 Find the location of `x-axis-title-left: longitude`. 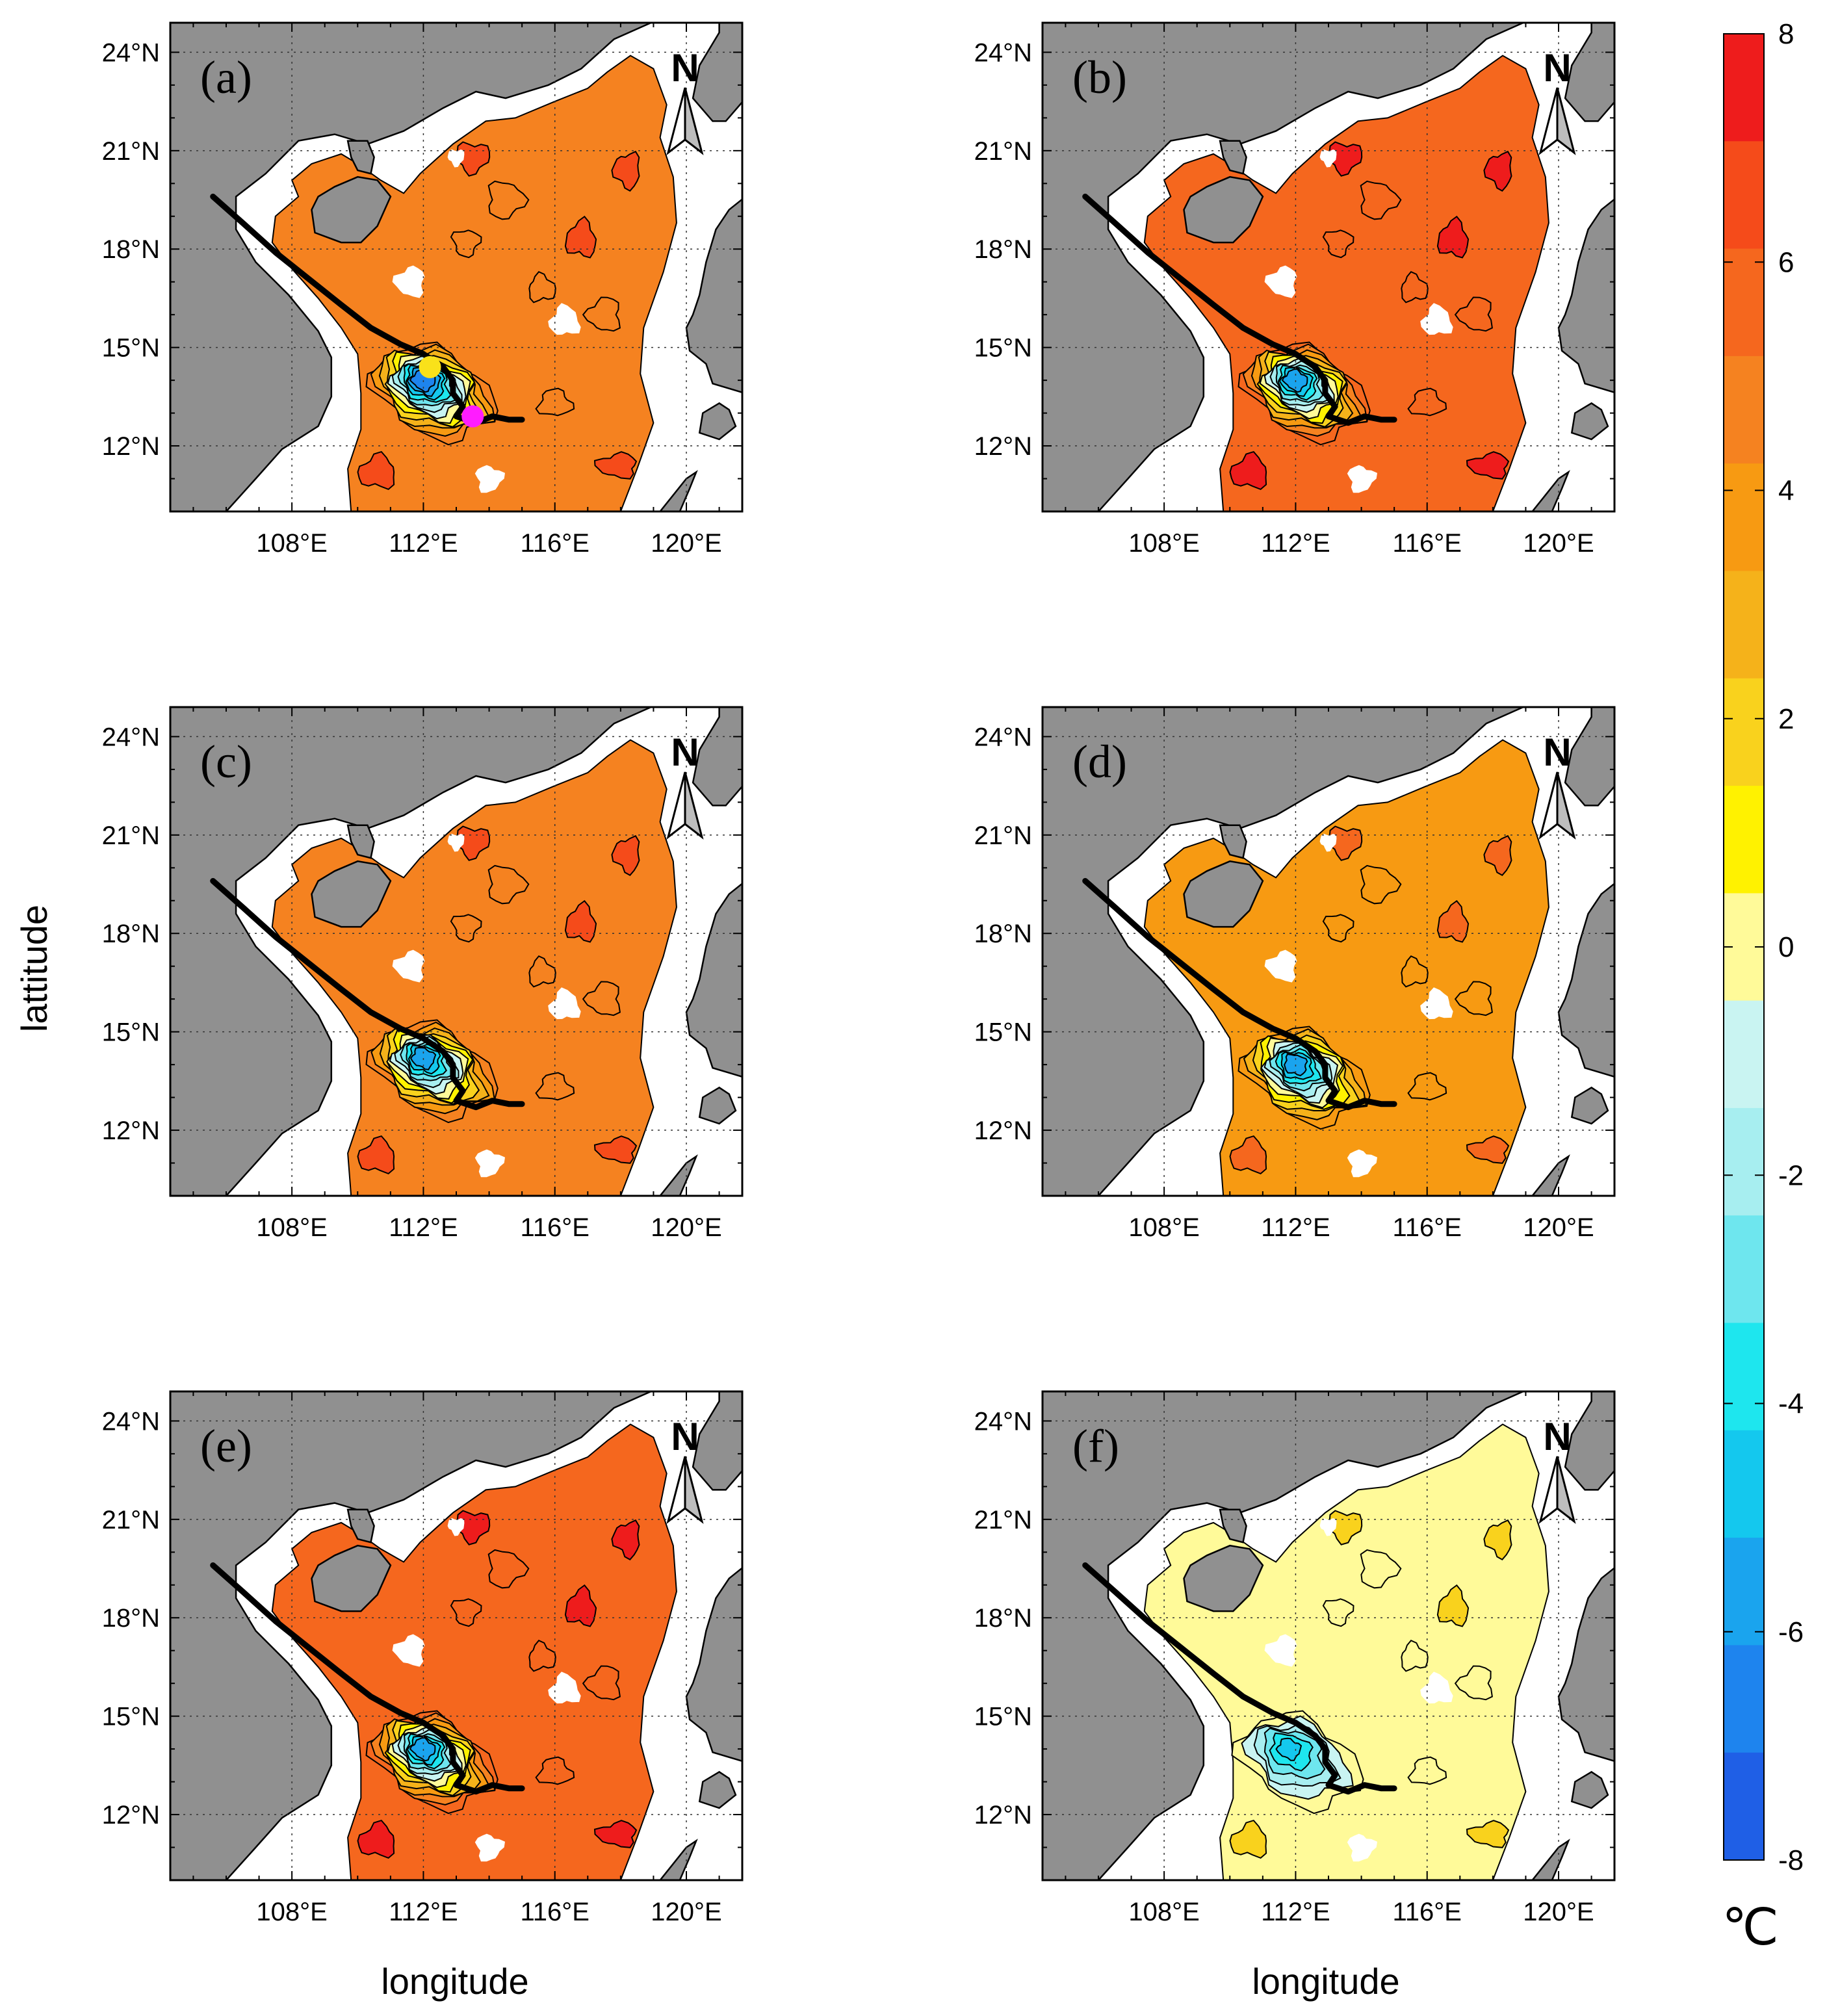

x-axis-title-left: longitude is located at coordinates (455, 1981).